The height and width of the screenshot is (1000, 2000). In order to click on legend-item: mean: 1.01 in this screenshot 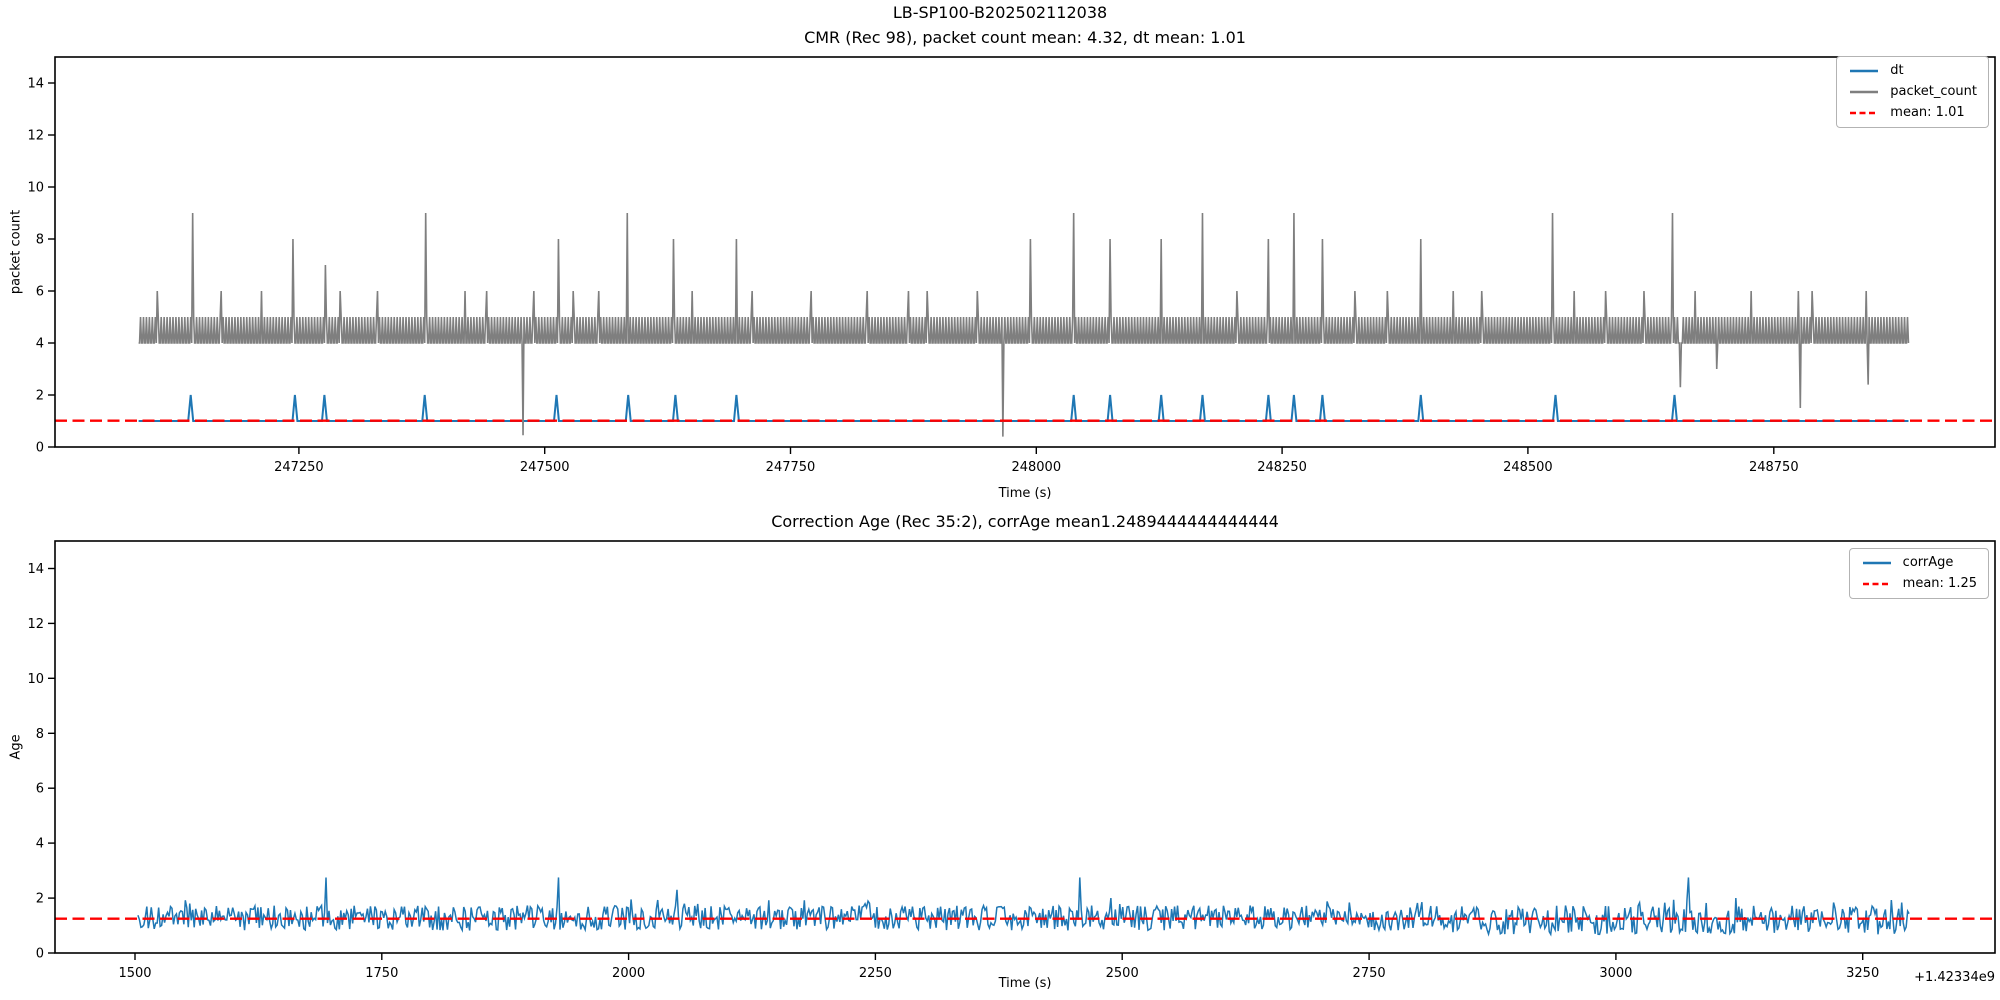, I will do `click(1912, 113)`.